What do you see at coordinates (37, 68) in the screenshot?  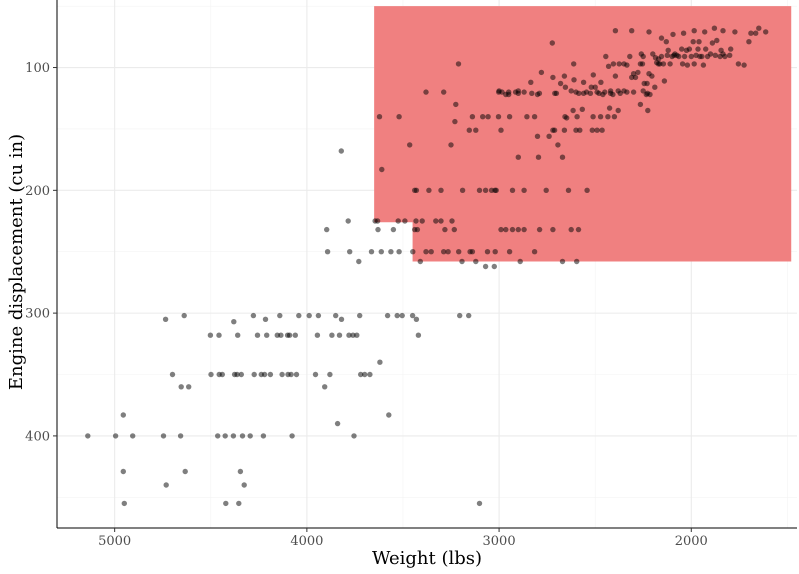 I see `y-tick-label: 100` at bounding box center [37, 68].